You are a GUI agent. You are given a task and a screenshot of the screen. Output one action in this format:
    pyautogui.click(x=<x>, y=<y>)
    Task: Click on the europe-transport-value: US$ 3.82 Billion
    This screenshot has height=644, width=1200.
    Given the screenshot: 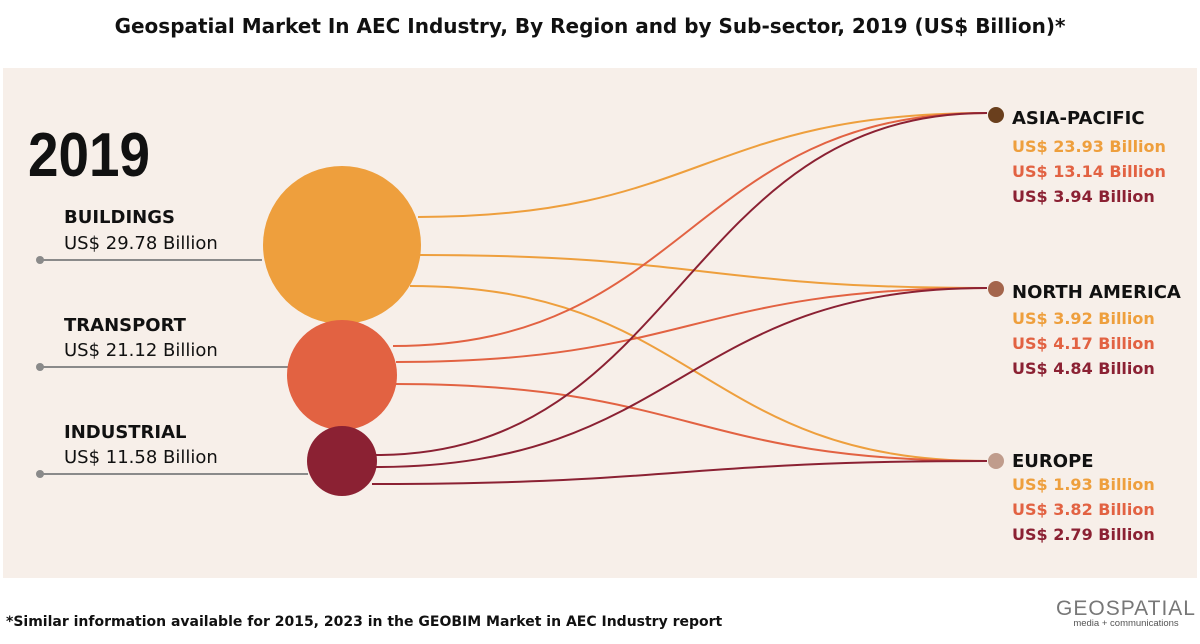 What is the action you would take?
    pyautogui.click(x=1083, y=509)
    